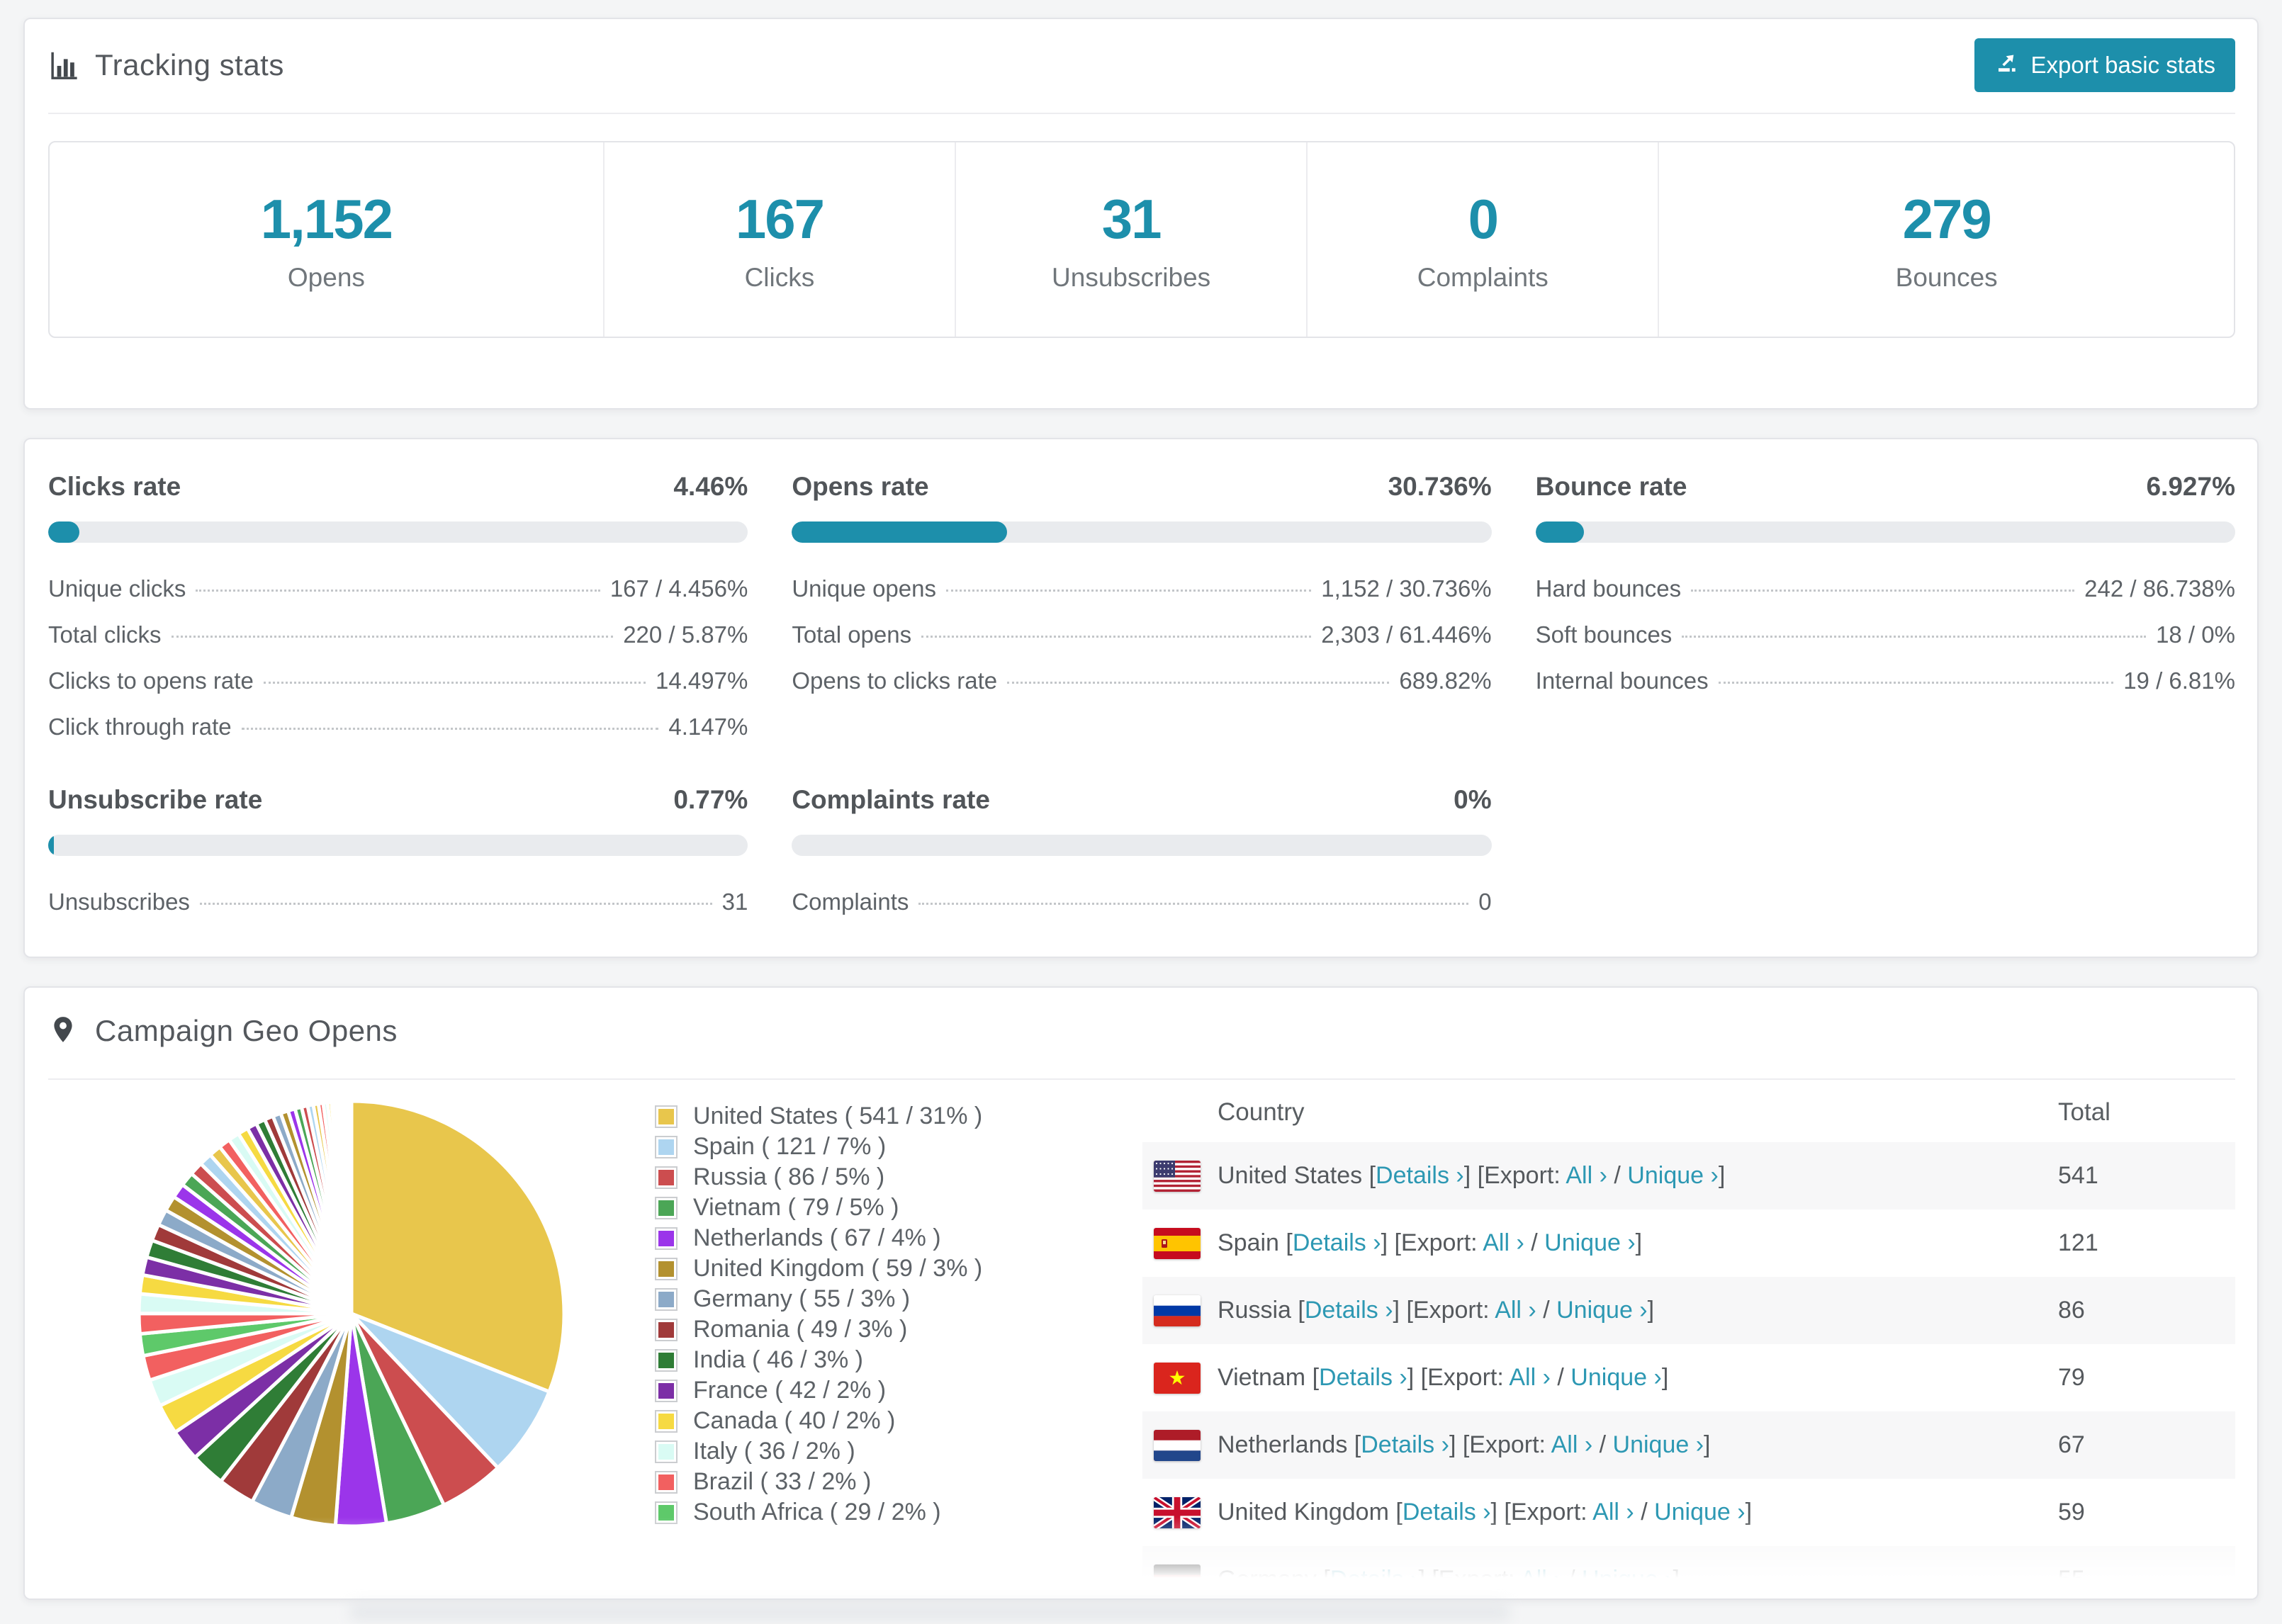  What do you see at coordinates (2104, 65) in the screenshot?
I see `export-basic-stats-button: Export basic stats` at bounding box center [2104, 65].